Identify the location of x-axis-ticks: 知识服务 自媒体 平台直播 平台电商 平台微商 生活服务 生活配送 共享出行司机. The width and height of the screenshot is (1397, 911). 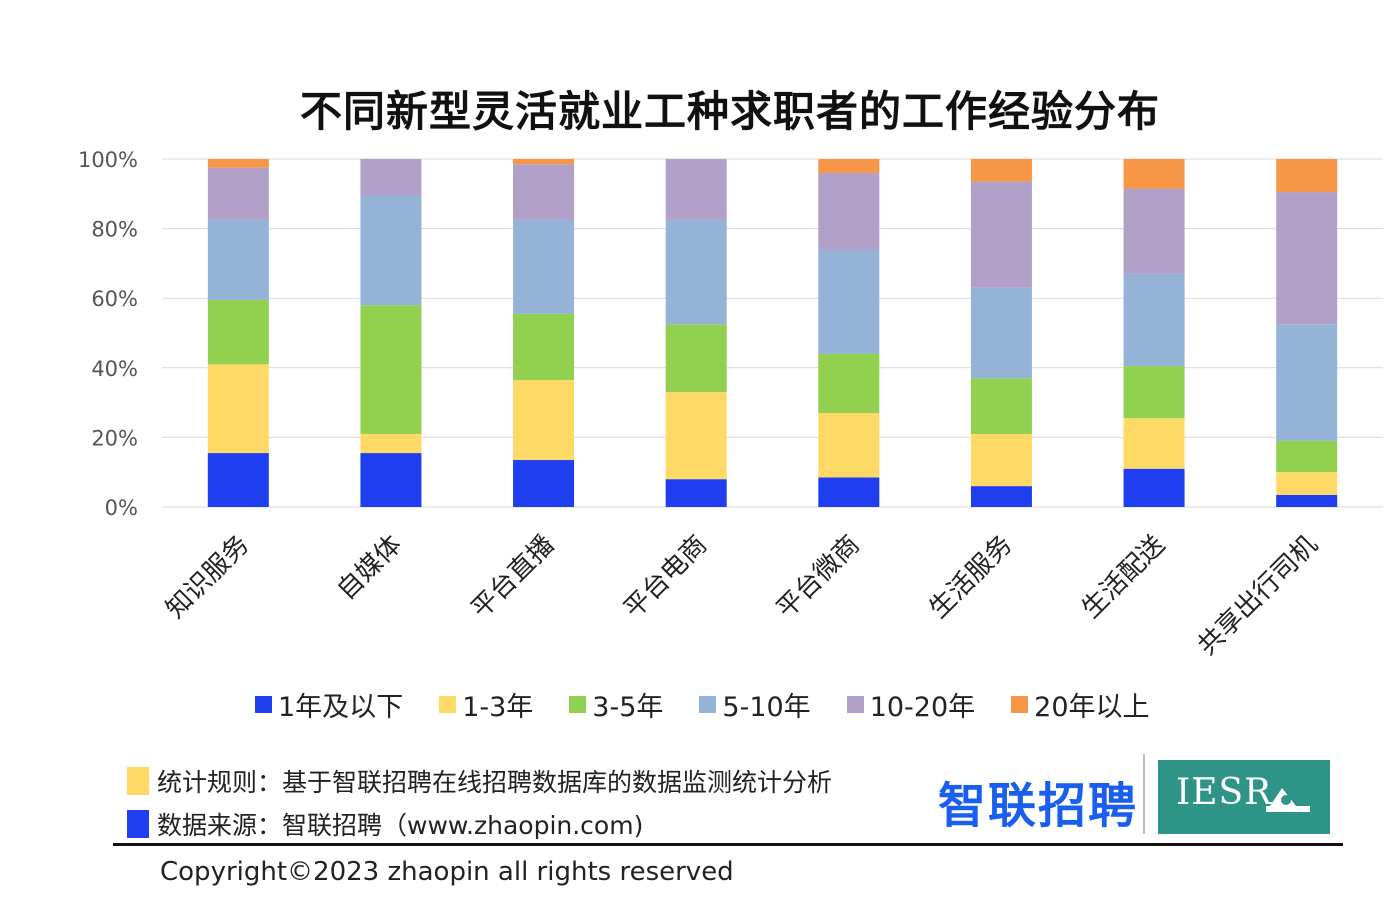
(741, 596).